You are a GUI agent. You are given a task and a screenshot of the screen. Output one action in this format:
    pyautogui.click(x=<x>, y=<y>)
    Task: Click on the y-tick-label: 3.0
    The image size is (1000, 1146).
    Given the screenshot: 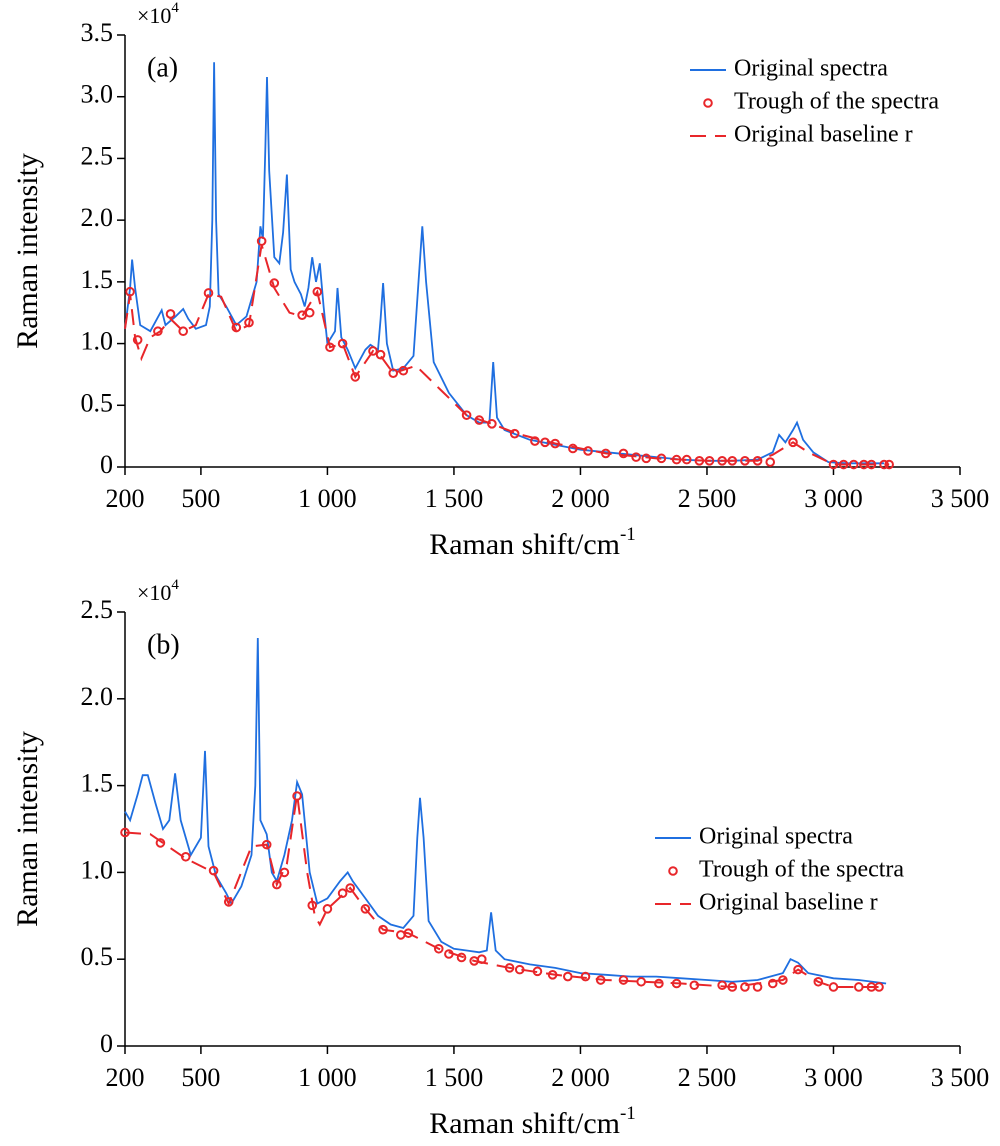 What is the action you would take?
    pyautogui.click(x=97, y=94)
    